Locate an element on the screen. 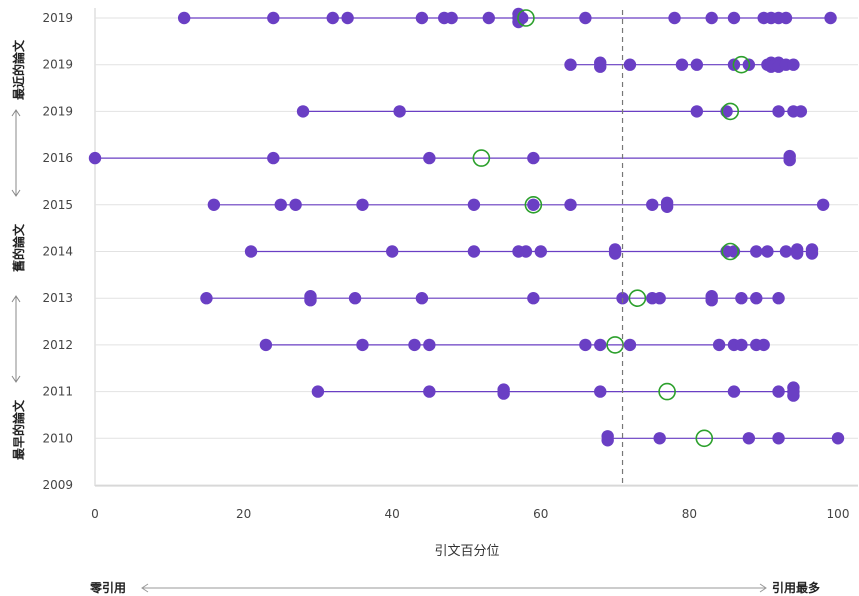  footer-label-zero-citations: 零引用 is located at coordinates (107, 588).